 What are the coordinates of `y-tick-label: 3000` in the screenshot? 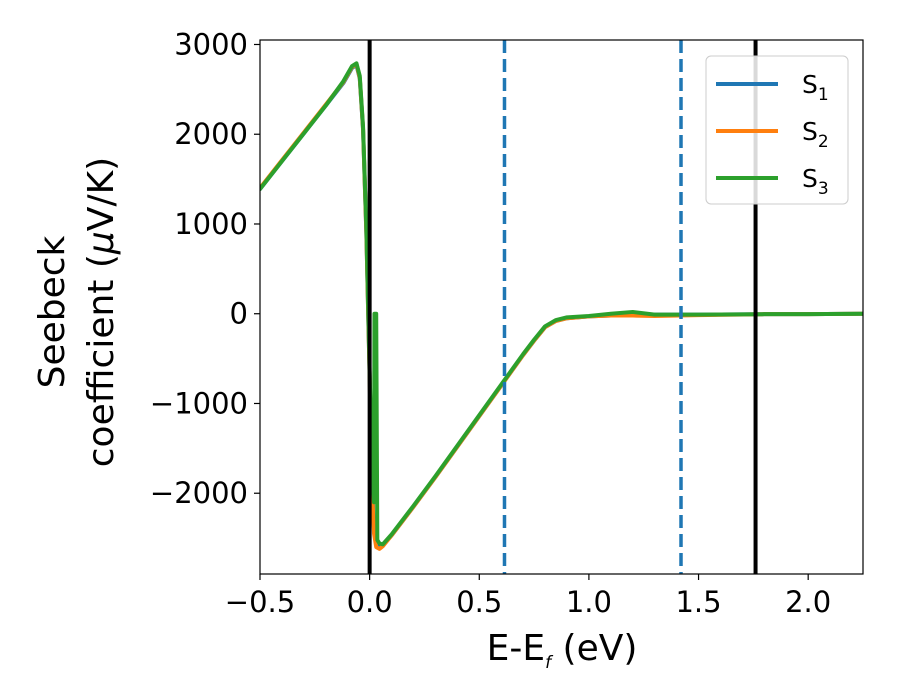 It's located at (211, 44).